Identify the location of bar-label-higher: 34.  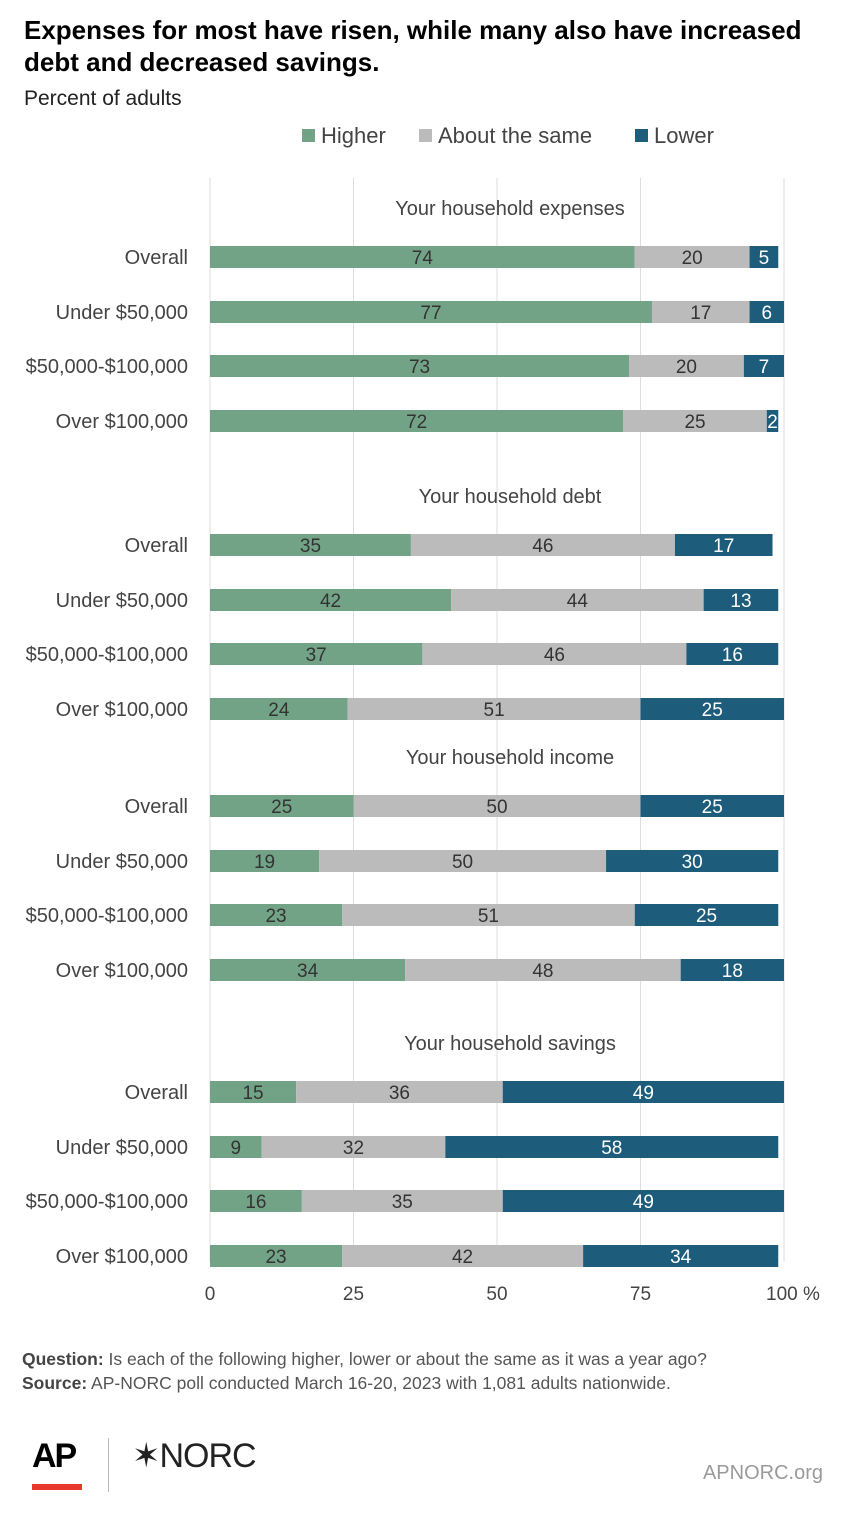
(308, 971).